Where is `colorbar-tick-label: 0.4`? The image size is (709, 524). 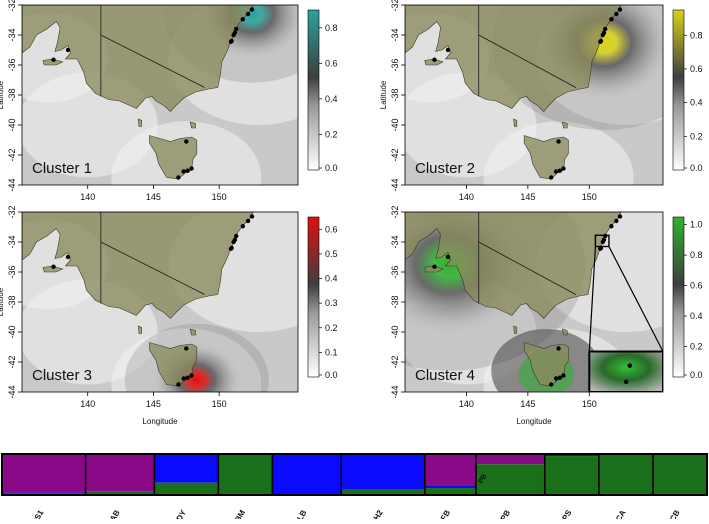
colorbar-tick-label: 0.4 is located at coordinates (331, 279).